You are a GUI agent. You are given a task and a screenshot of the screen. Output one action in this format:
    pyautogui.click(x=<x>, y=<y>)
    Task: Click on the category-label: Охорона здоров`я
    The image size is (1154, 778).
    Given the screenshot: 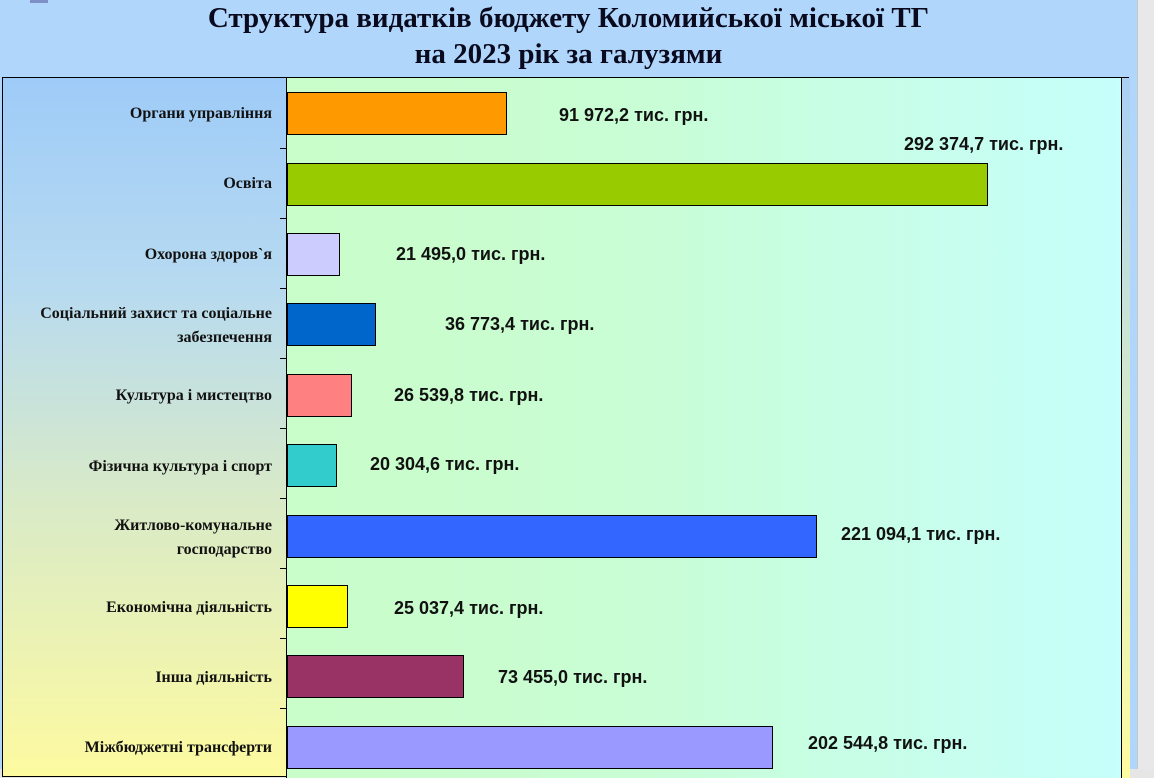 What is the action you would take?
    pyautogui.click(x=208, y=254)
    